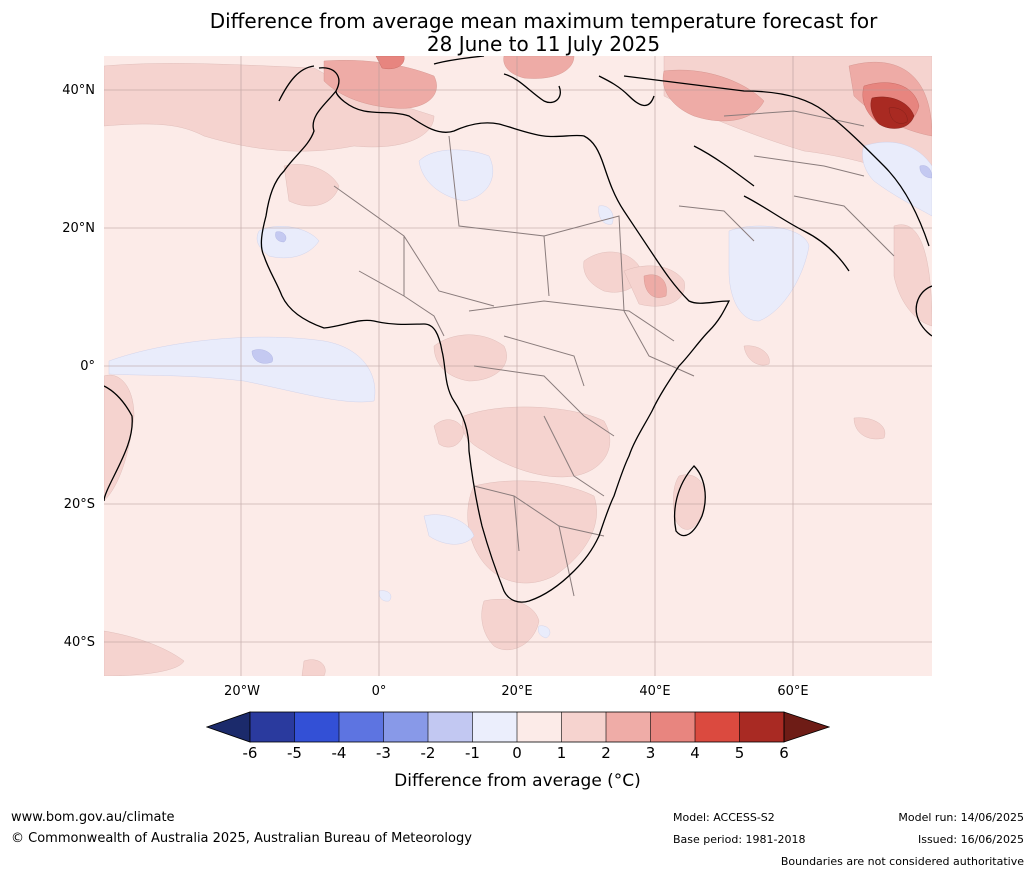 This screenshot has height=873, width=1035. Describe the element at coordinates (806, 727) in the screenshot. I see `colorbar-high-extend` at that location.